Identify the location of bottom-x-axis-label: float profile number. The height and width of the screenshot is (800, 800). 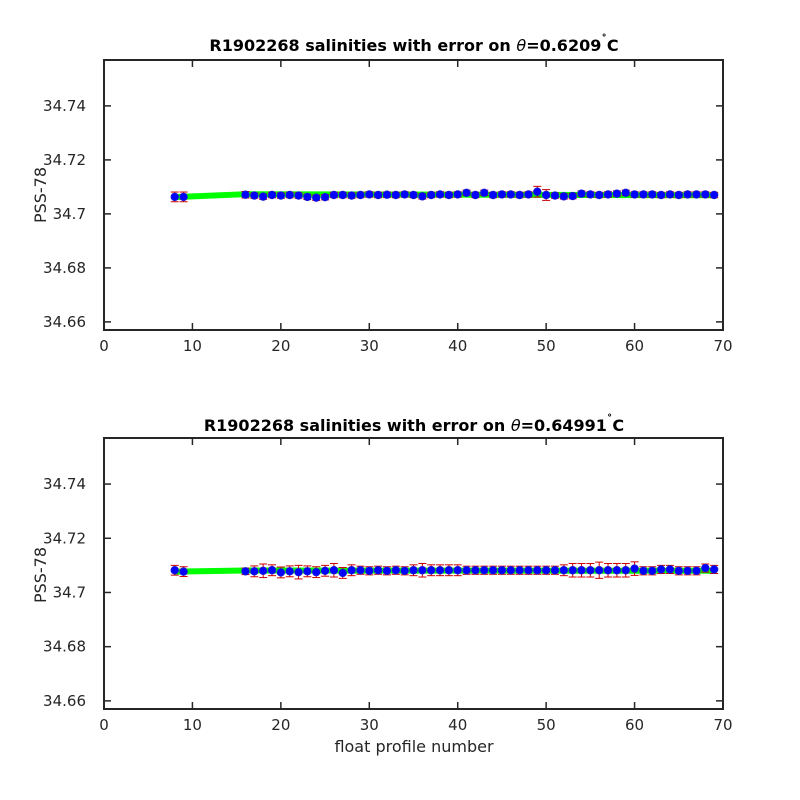
(414, 746).